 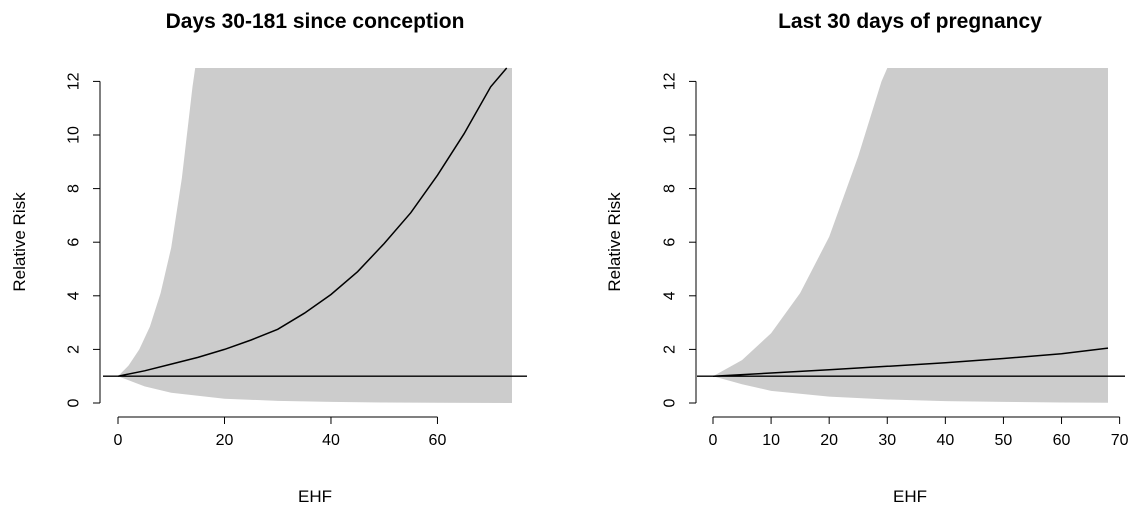 What do you see at coordinates (887, 440) in the screenshot?
I see `x-tick-label: 30` at bounding box center [887, 440].